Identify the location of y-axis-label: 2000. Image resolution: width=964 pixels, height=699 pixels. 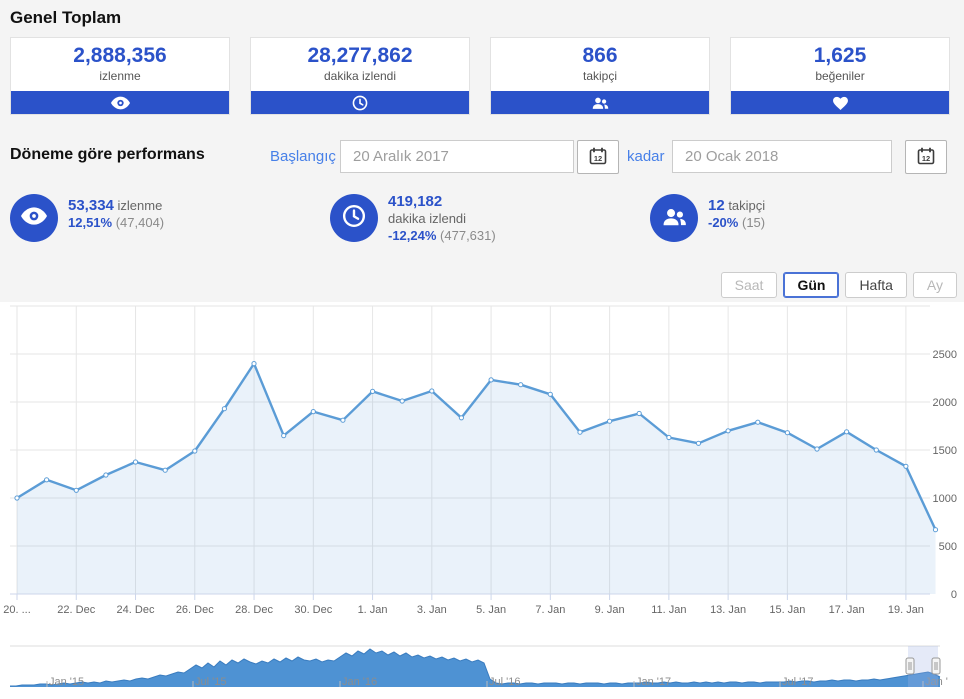
(945, 403).